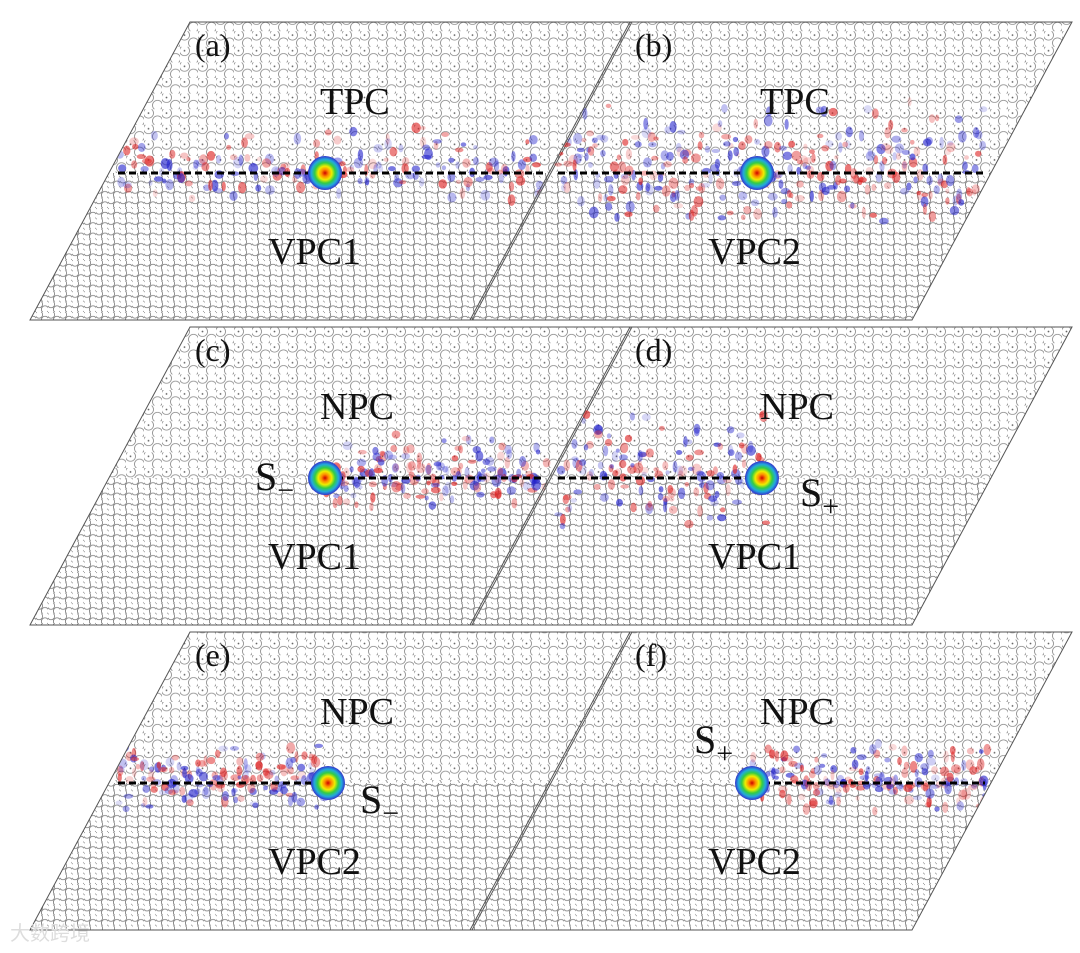  I want to click on bottom-region: VPC2, so click(754, 252).